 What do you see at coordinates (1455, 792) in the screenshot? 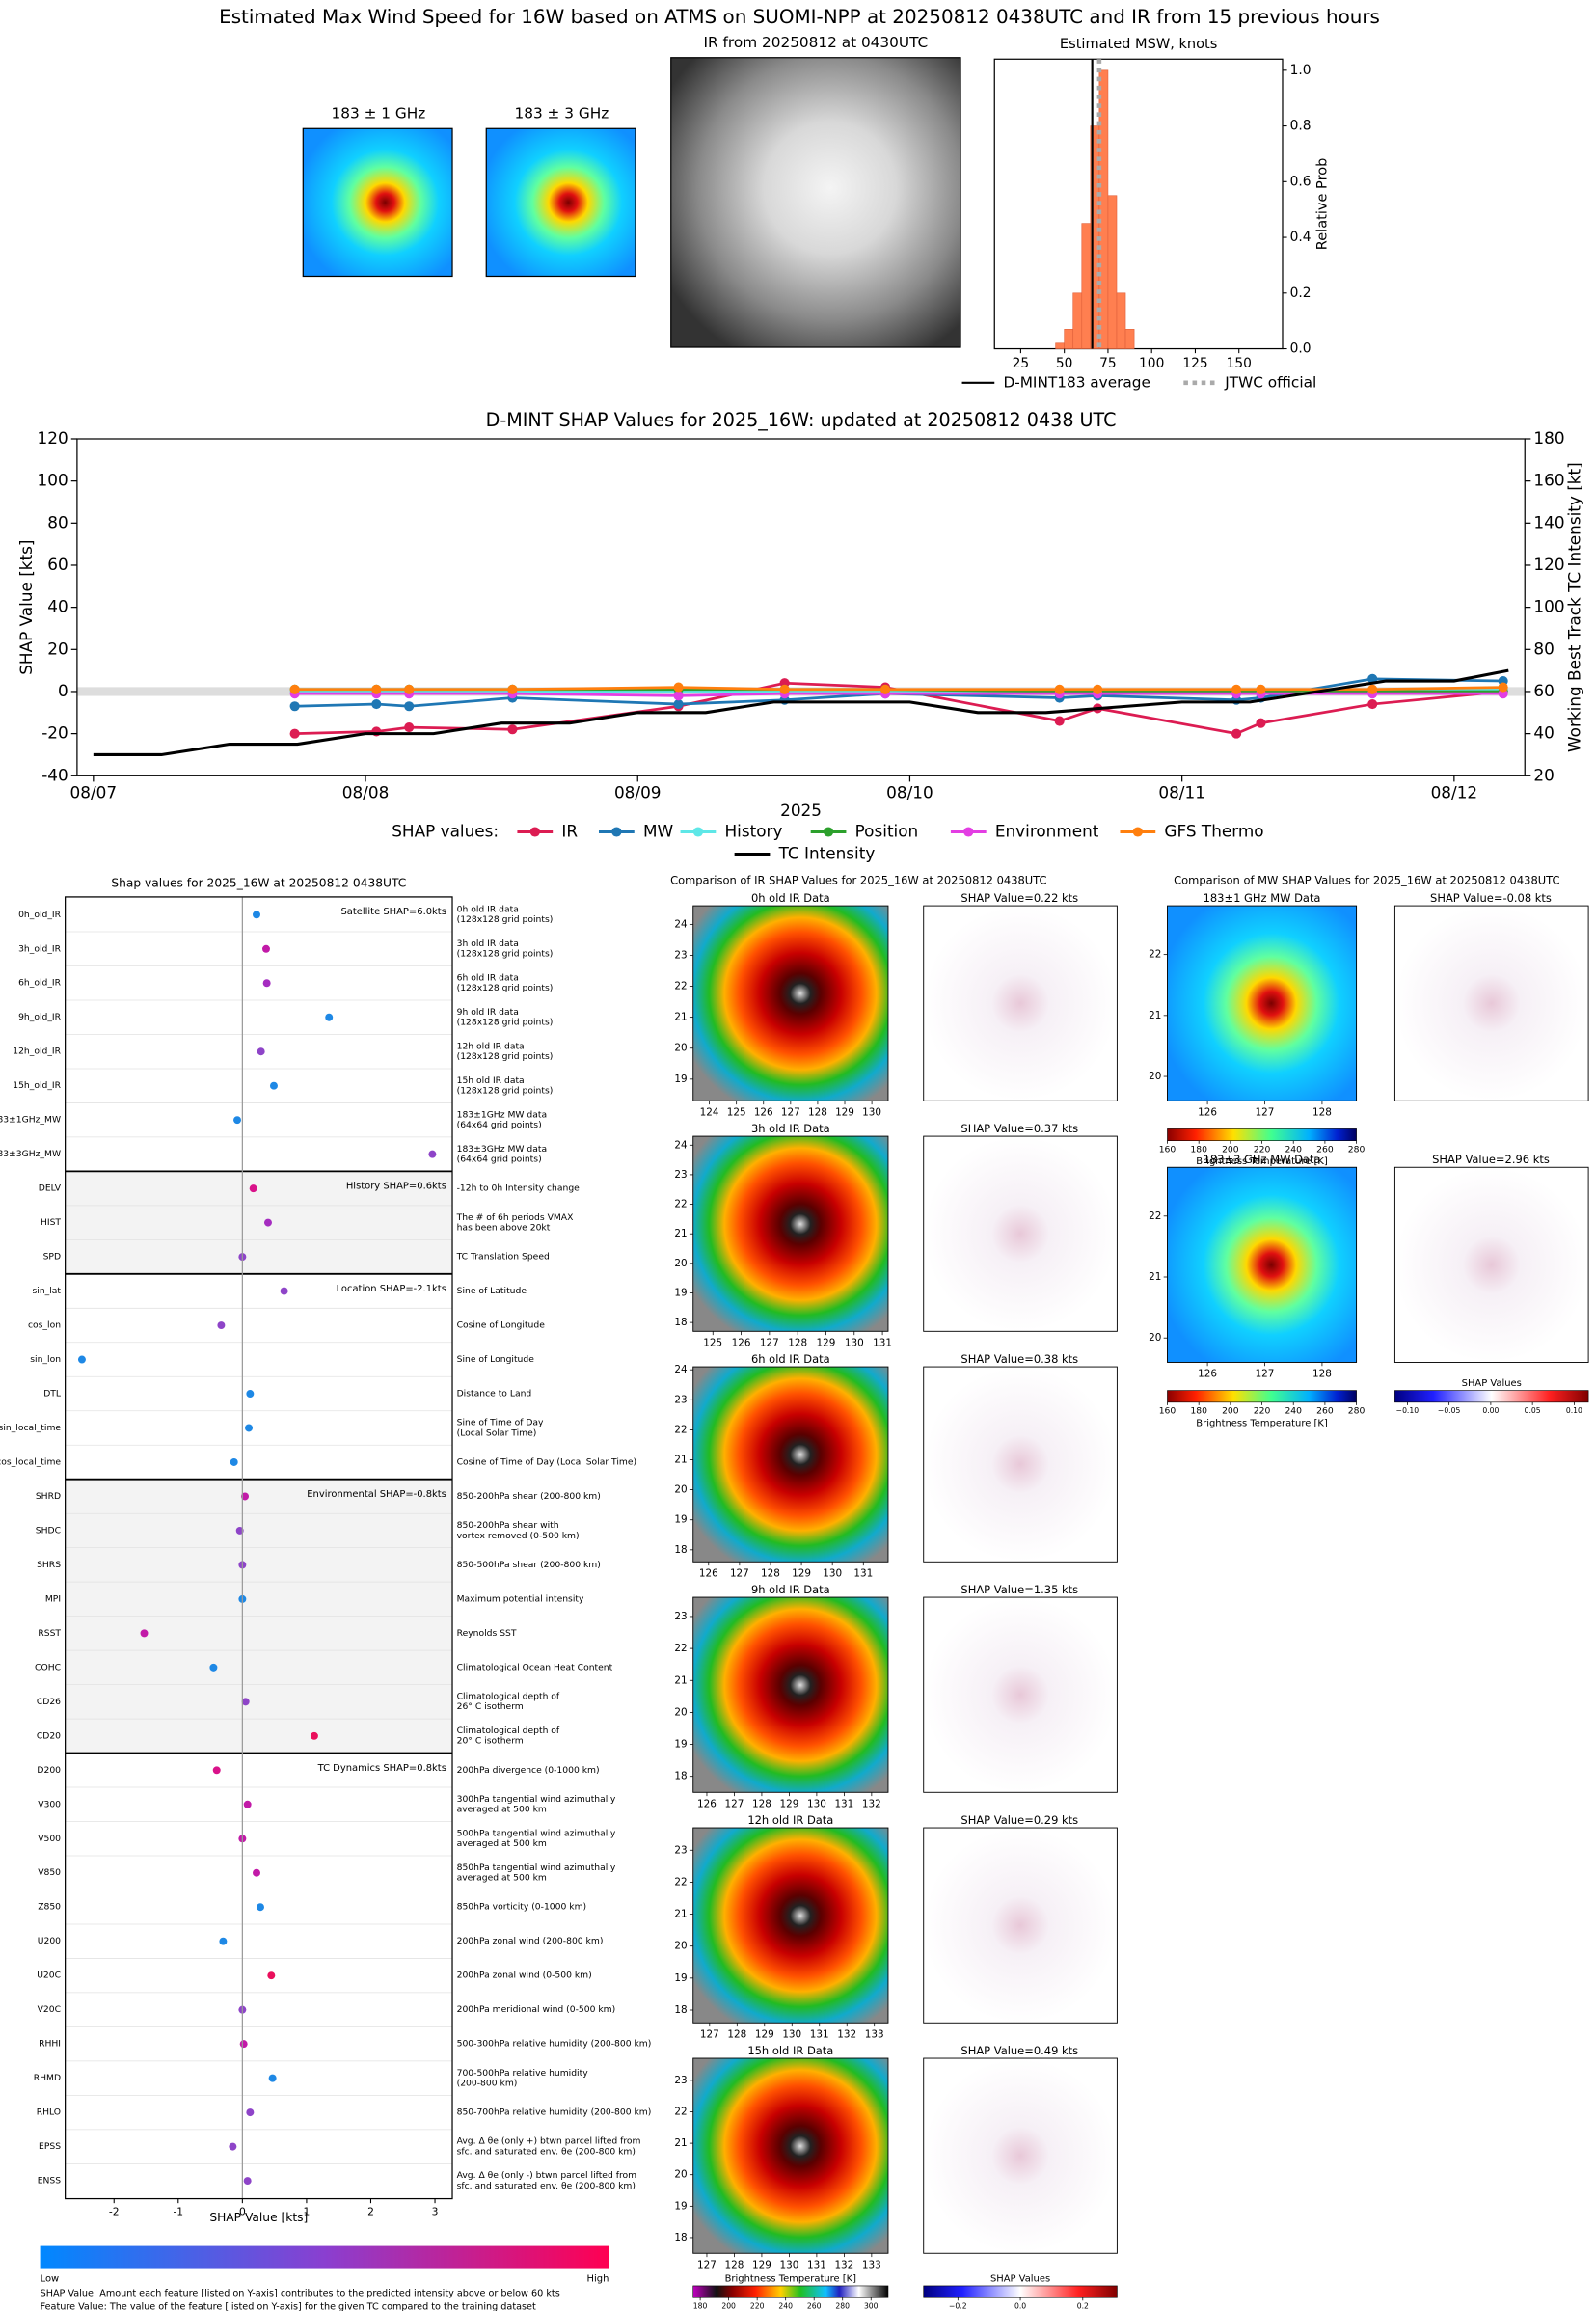
I see `x-tick-label: 08/12` at bounding box center [1455, 792].